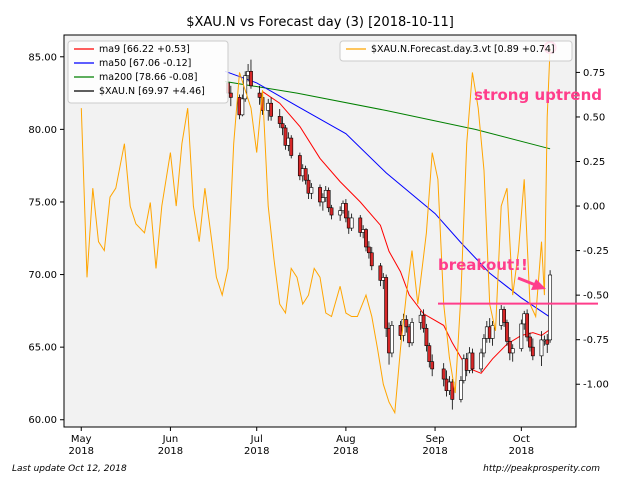  What do you see at coordinates (81, 439) in the screenshot?
I see `x-tick-label-month: May` at bounding box center [81, 439].